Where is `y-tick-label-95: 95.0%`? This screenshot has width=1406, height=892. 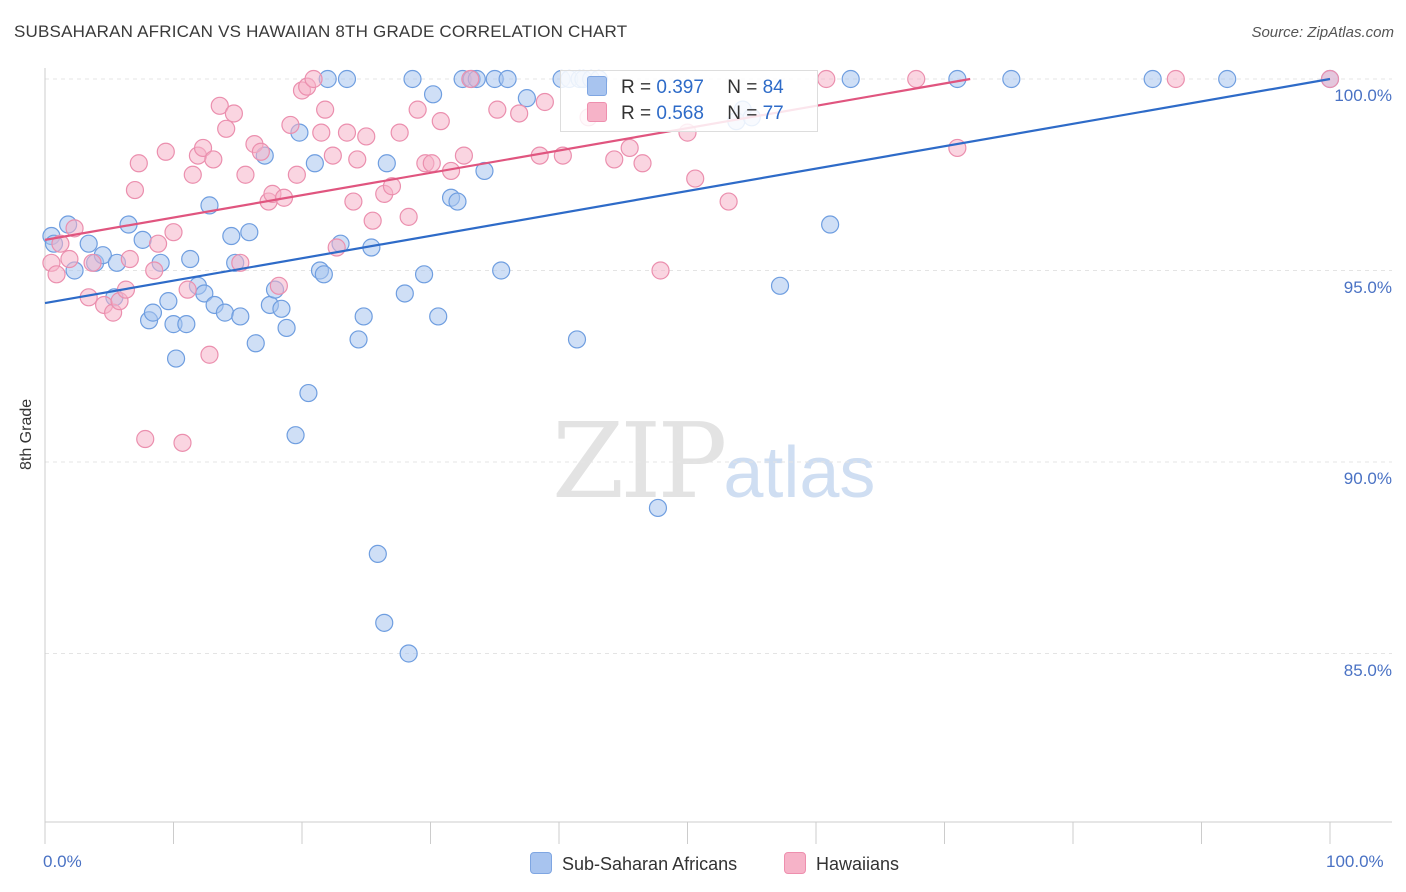 y-tick-label-95: 95.0% is located at coordinates (1367, 287).